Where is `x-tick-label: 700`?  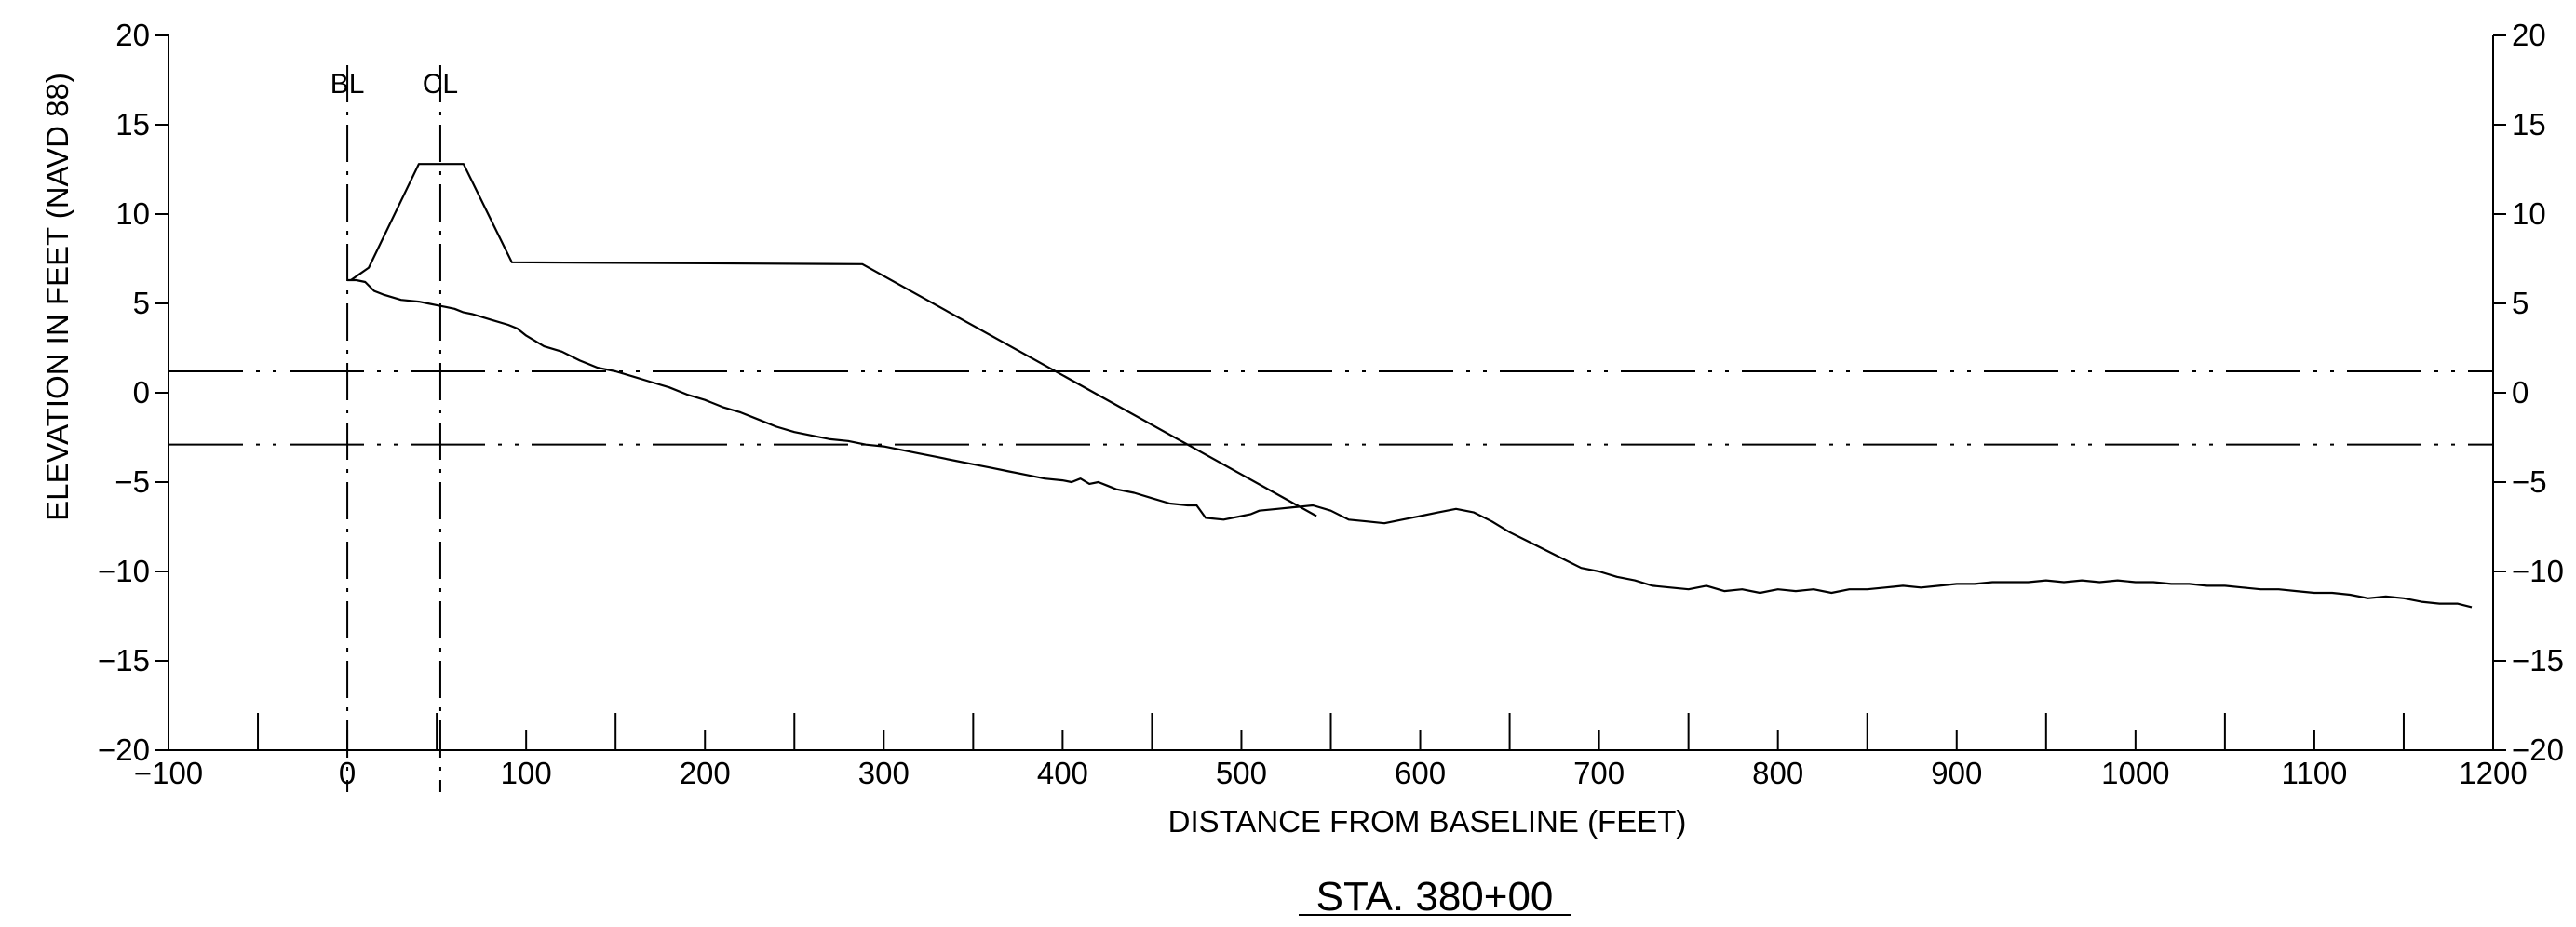
x-tick-label: 700 is located at coordinates (1599, 773).